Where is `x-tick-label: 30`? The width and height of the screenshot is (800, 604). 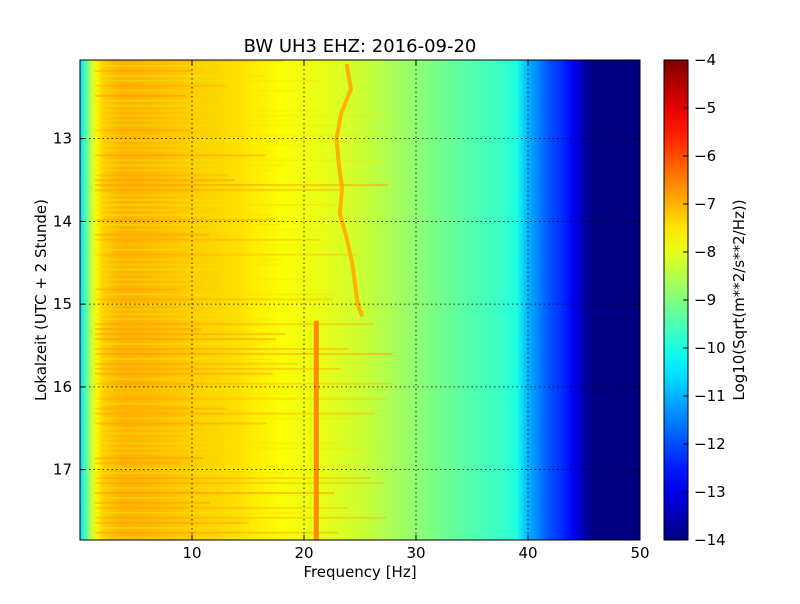
x-tick-label: 30 is located at coordinates (415, 553).